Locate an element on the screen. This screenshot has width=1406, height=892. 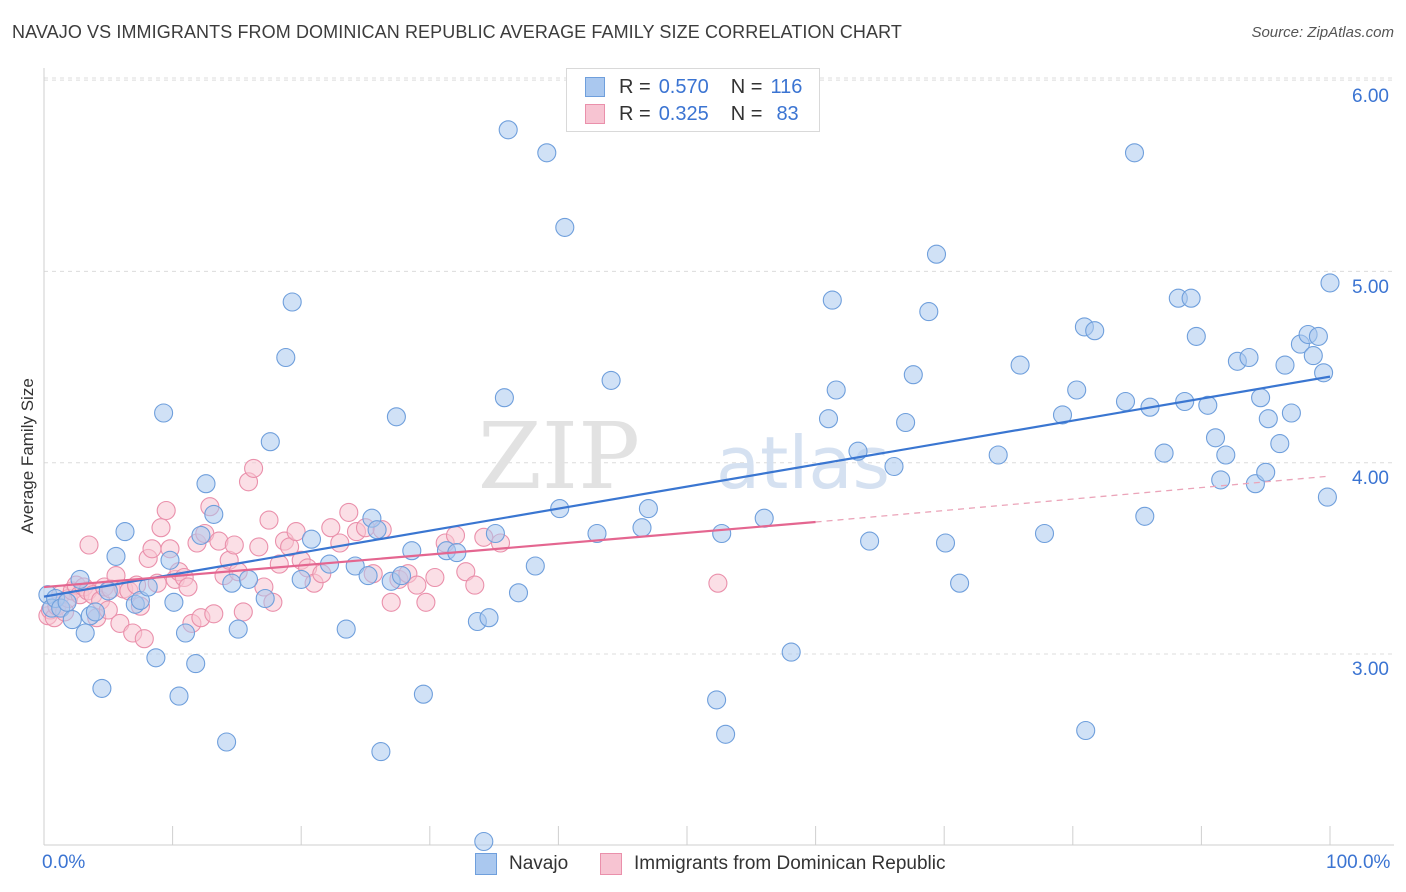
r-value: 0.325 is located at coordinates (683, 113).